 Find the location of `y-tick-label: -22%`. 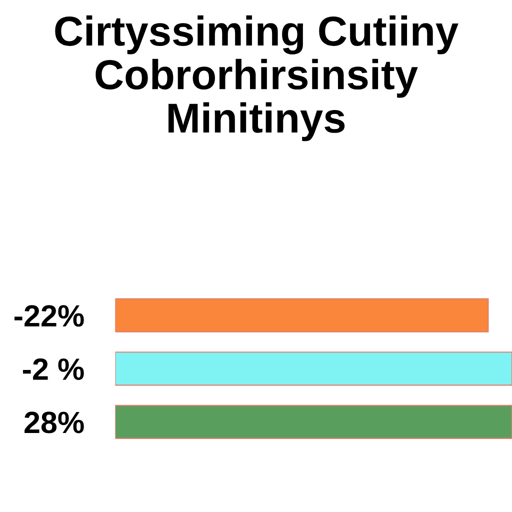

y-tick-label: -22% is located at coordinates (49, 316).